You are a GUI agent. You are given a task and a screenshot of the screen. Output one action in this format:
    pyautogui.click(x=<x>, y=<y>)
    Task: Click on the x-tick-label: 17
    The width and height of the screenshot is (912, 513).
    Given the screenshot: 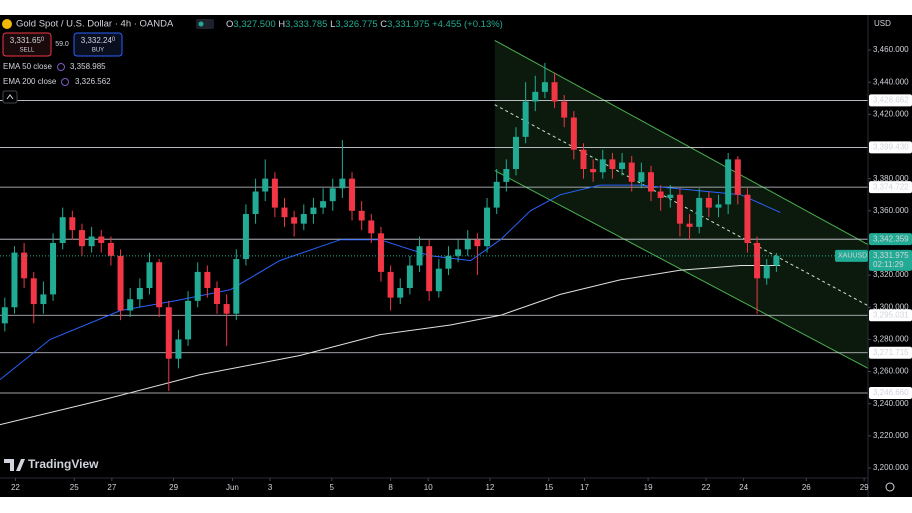 What is the action you would take?
    pyautogui.click(x=584, y=487)
    